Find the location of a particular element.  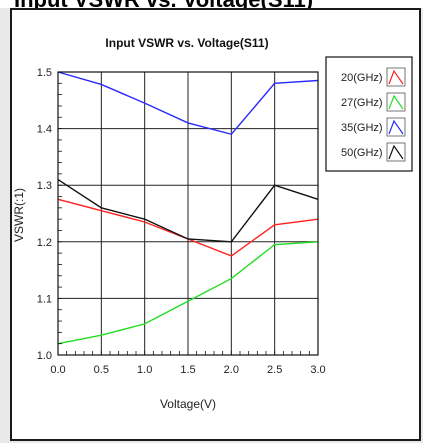

y-tick-label: 1.4 is located at coordinates (44, 130).